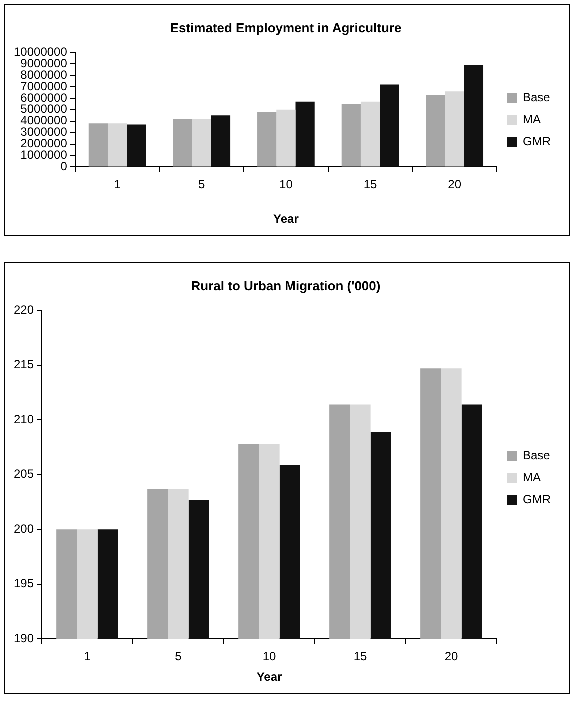  I want to click on y-tick-label: 1000000, so click(44, 155).